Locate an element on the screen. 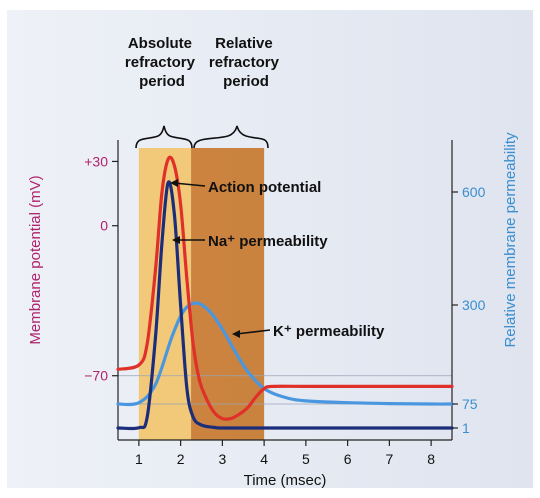 The width and height of the screenshot is (540, 498). x-tick-label: 6 is located at coordinates (348, 459).